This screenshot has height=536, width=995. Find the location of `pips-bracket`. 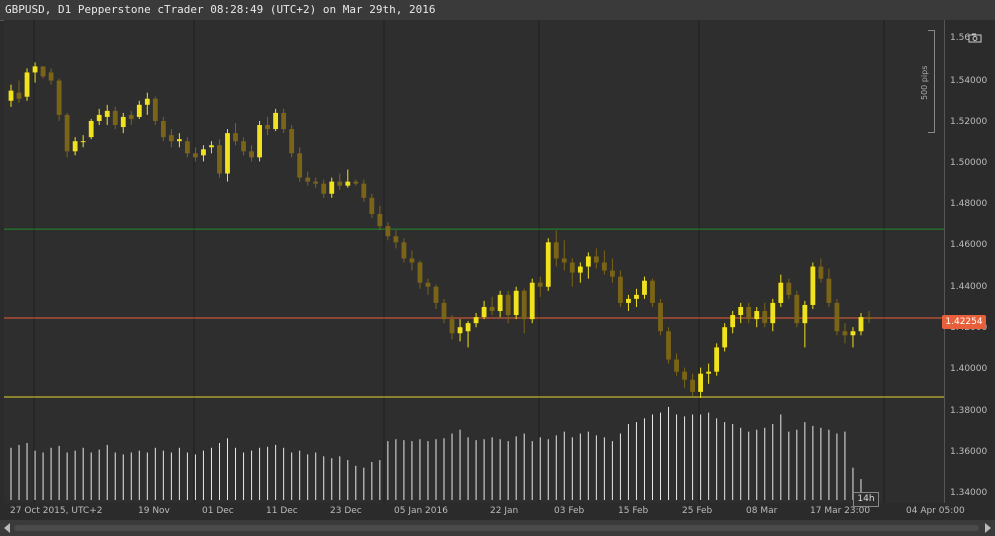

pips-bracket is located at coordinates (931, 81).